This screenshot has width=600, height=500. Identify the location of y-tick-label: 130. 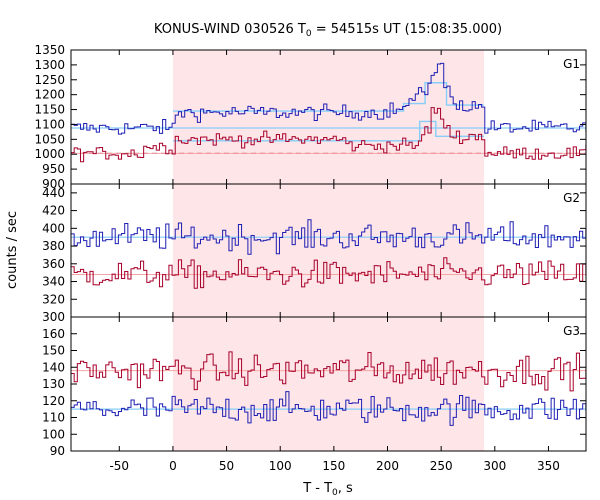
(53, 384).